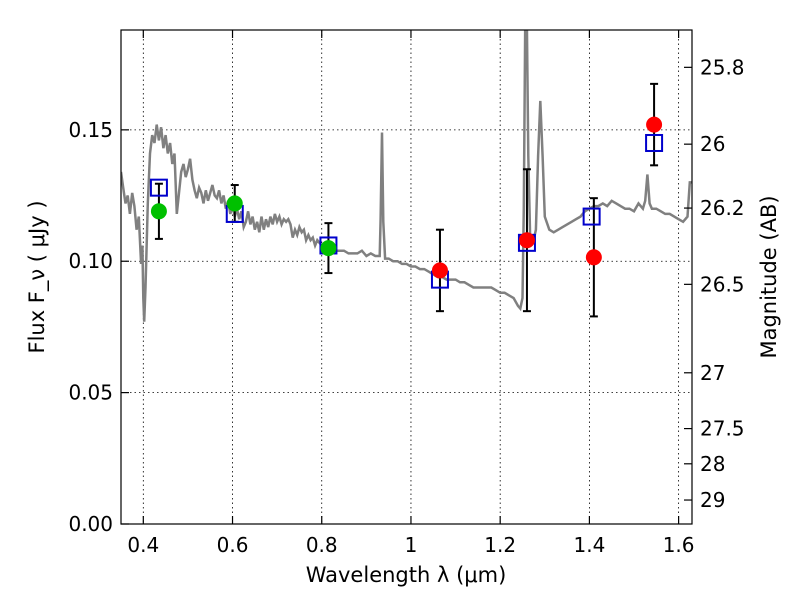  I want to click on x-tick-label: 0.4, so click(143, 545).